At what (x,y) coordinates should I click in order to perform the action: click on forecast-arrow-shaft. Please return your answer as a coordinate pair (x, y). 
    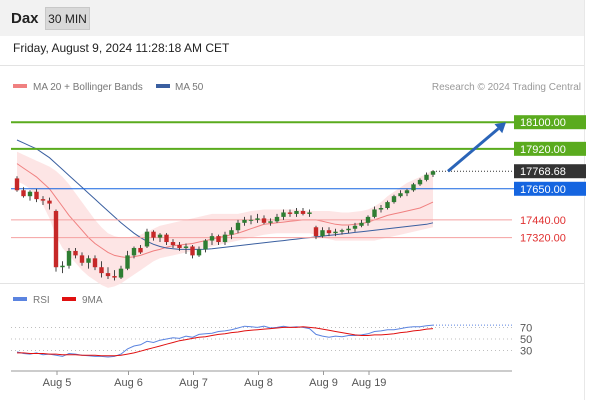
    Looking at the image, I should click on (473, 150).